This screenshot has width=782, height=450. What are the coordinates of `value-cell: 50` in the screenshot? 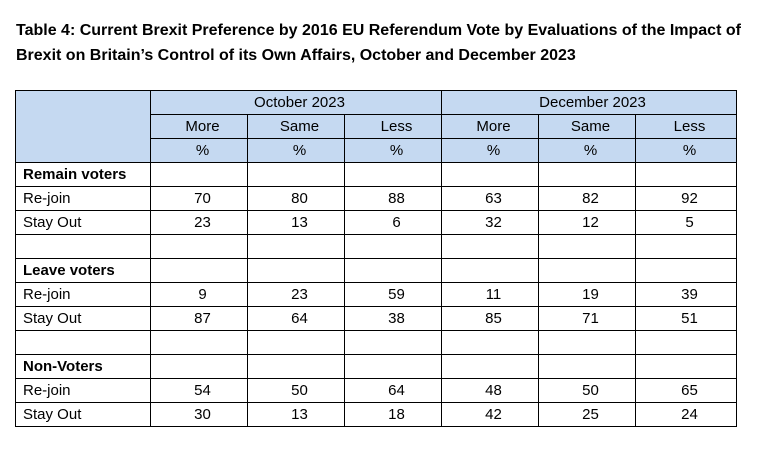 It's located at (587, 390).